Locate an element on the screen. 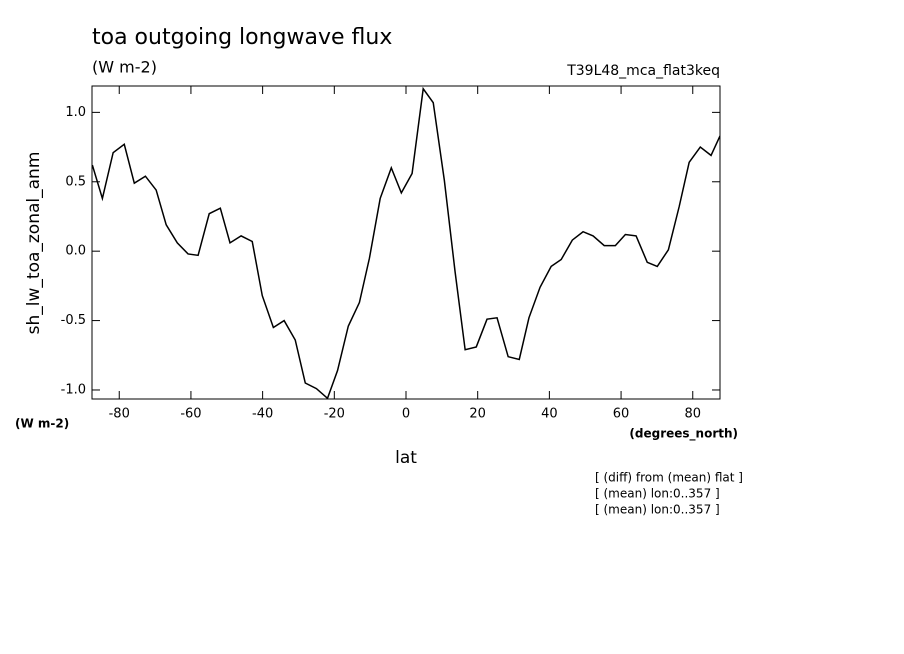 The height and width of the screenshot is (654, 904). y-tick-label: -0.5 is located at coordinates (73, 320).